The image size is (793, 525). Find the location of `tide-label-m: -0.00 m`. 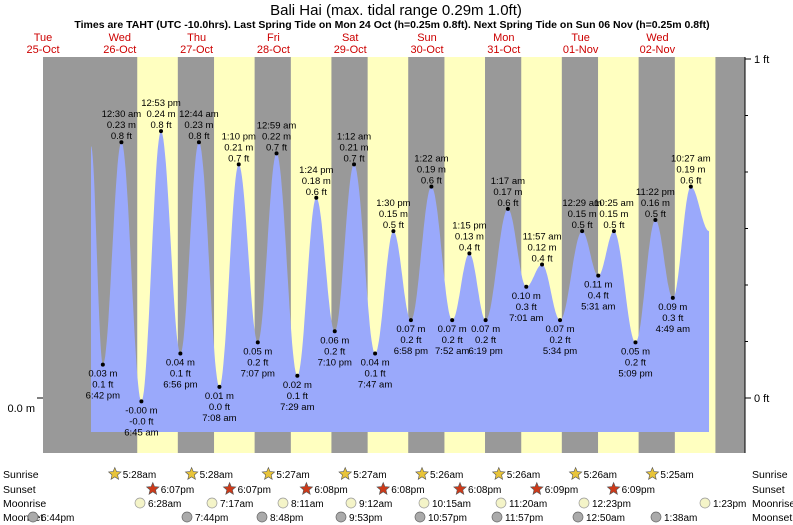

tide-label-m: -0.00 m is located at coordinates (141, 410).